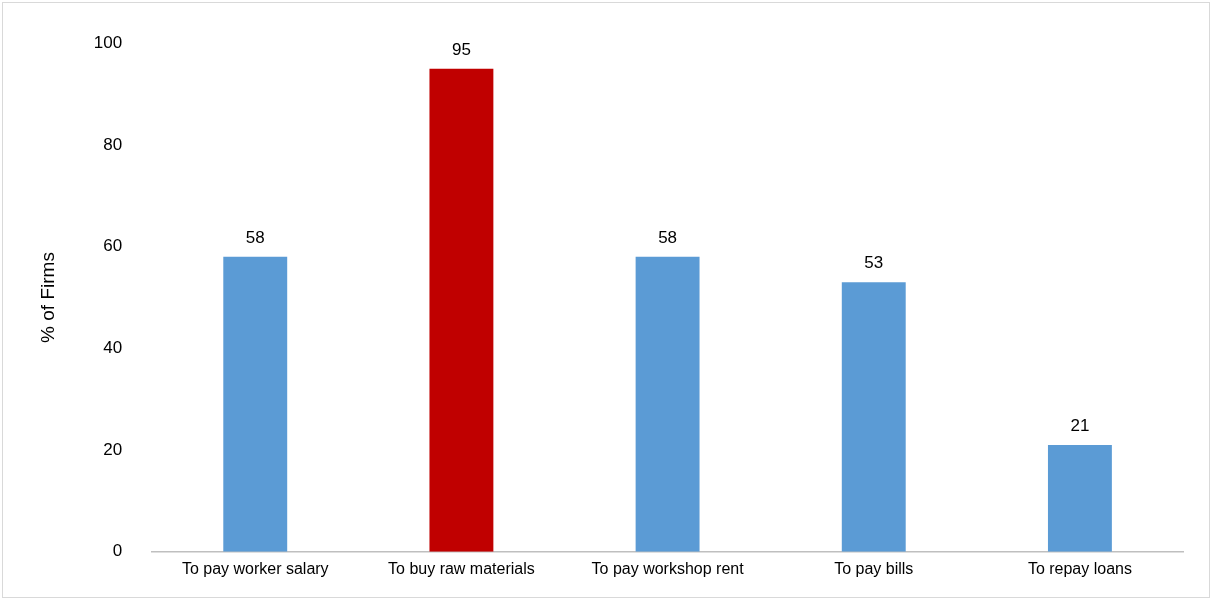  What do you see at coordinates (668, 568) in the screenshot?
I see `x-tick-label: To pay workshop rent` at bounding box center [668, 568].